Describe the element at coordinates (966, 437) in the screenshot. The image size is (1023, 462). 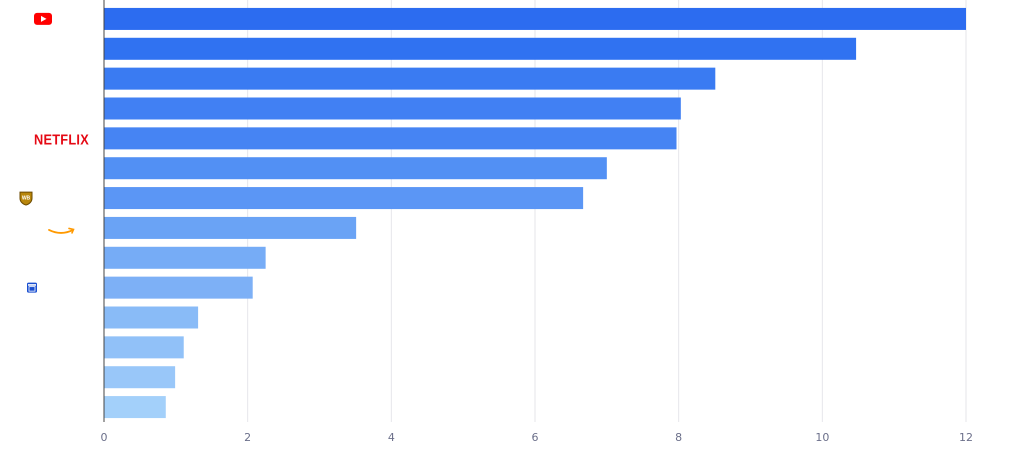
I see `x-tick-label: 12` at that location.